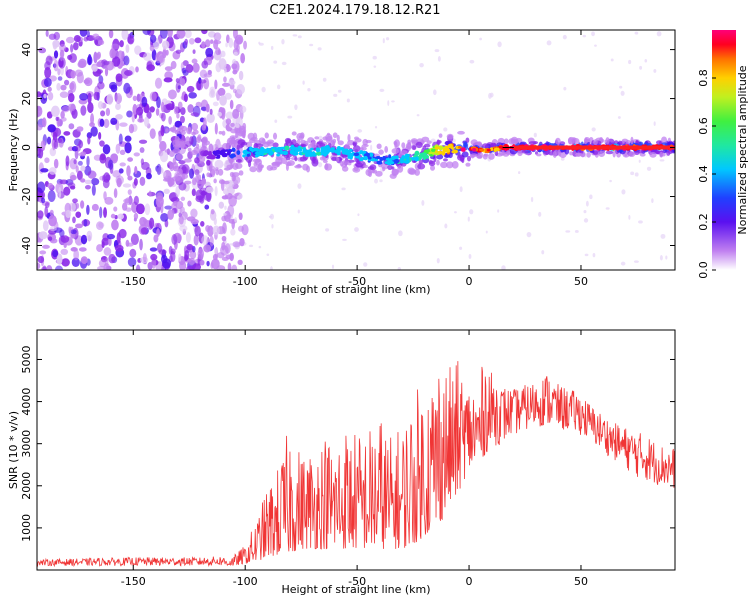 The height and width of the screenshot is (604, 750). Describe the element at coordinates (133, 281) in the screenshot. I see `x-tick-label: -150` at that location.